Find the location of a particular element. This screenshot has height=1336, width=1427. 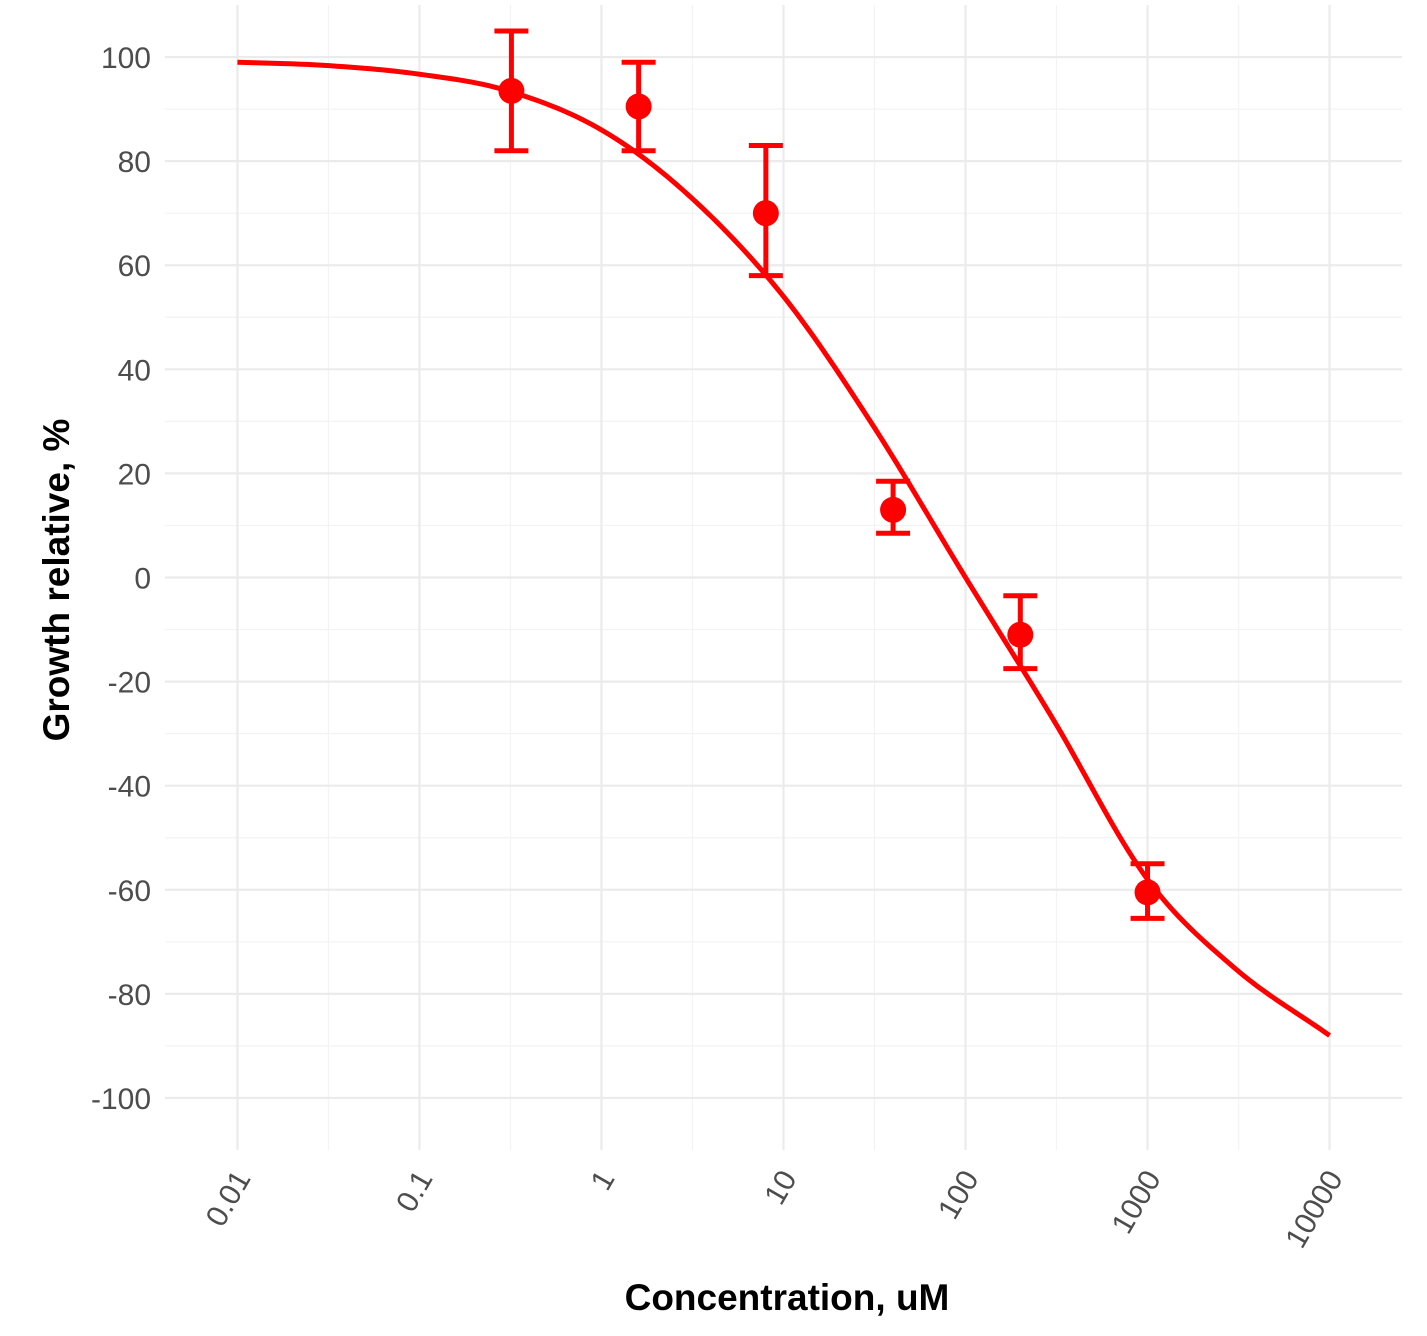

y-tick-label: -80 is located at coordinates (129, 995).